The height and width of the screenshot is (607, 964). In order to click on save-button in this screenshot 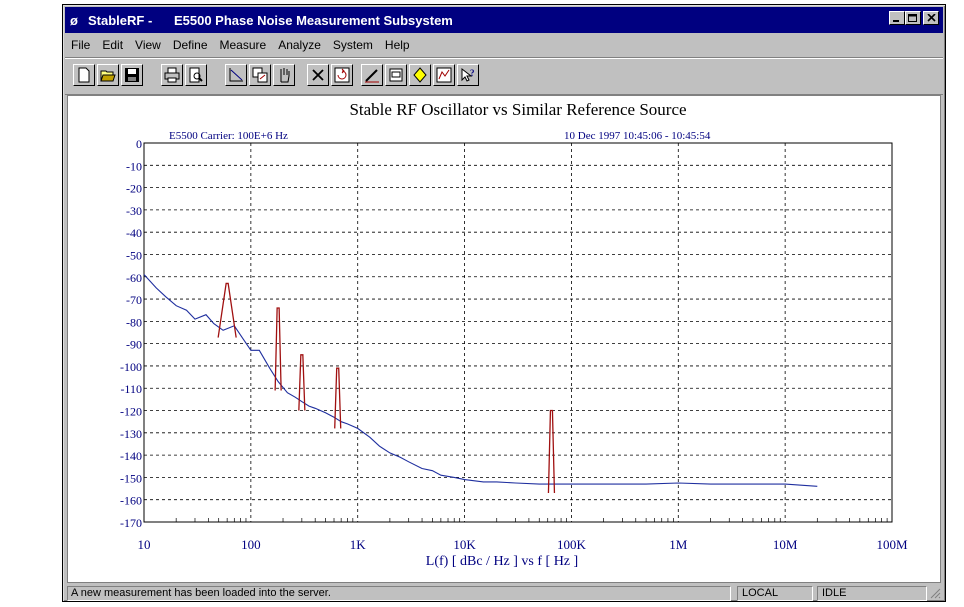, I will do `click(132, 75)`.